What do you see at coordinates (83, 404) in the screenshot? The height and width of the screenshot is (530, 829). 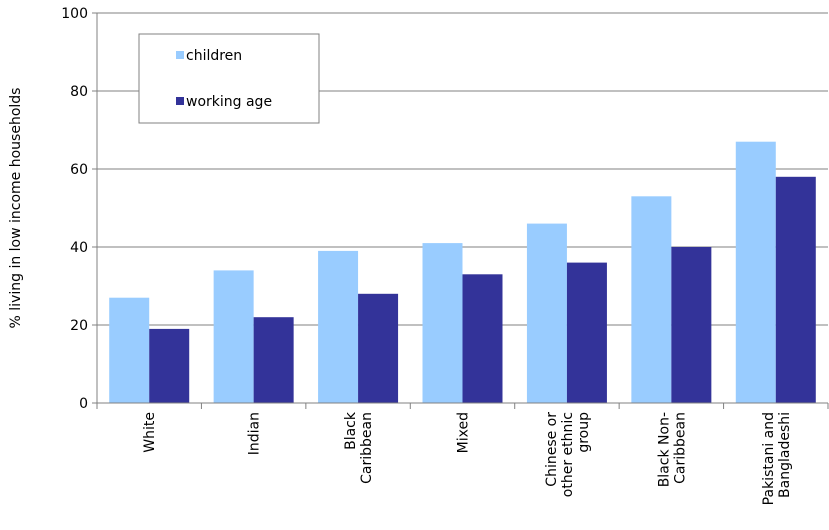 I see `y-tick-label: 0` at bounding box center [83, 404].